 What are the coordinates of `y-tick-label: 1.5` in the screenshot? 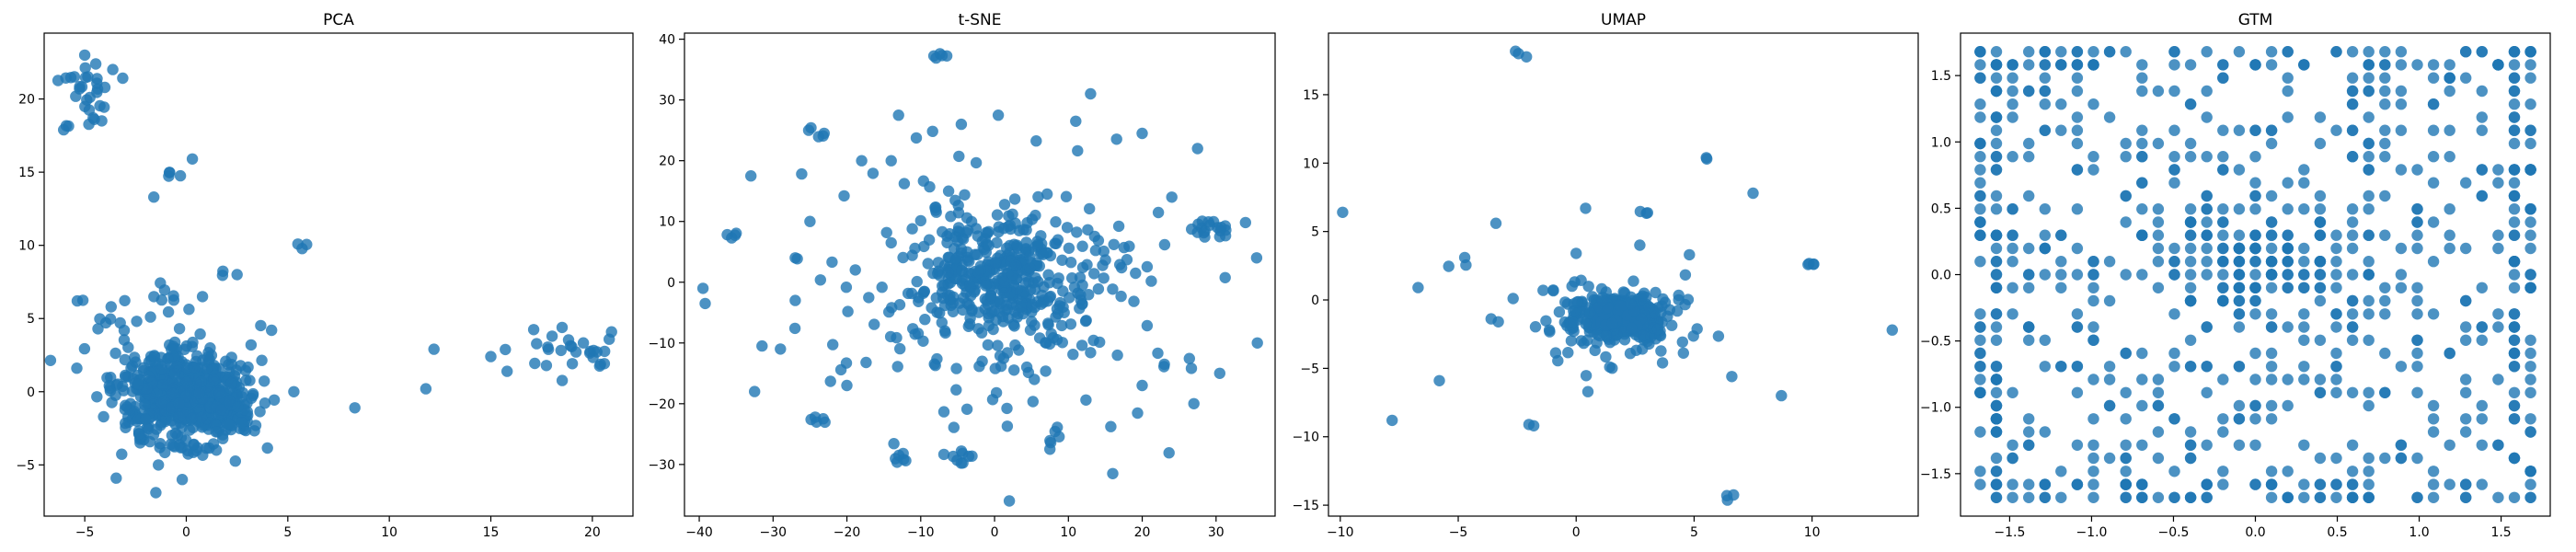 It's located at (1941, 76).